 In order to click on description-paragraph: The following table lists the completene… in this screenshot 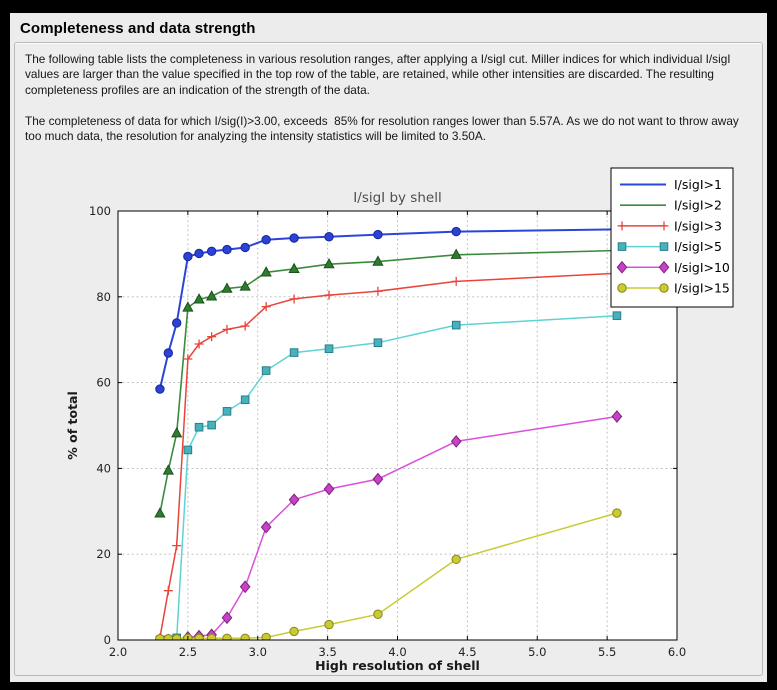, I will do `click(379, 74)`.